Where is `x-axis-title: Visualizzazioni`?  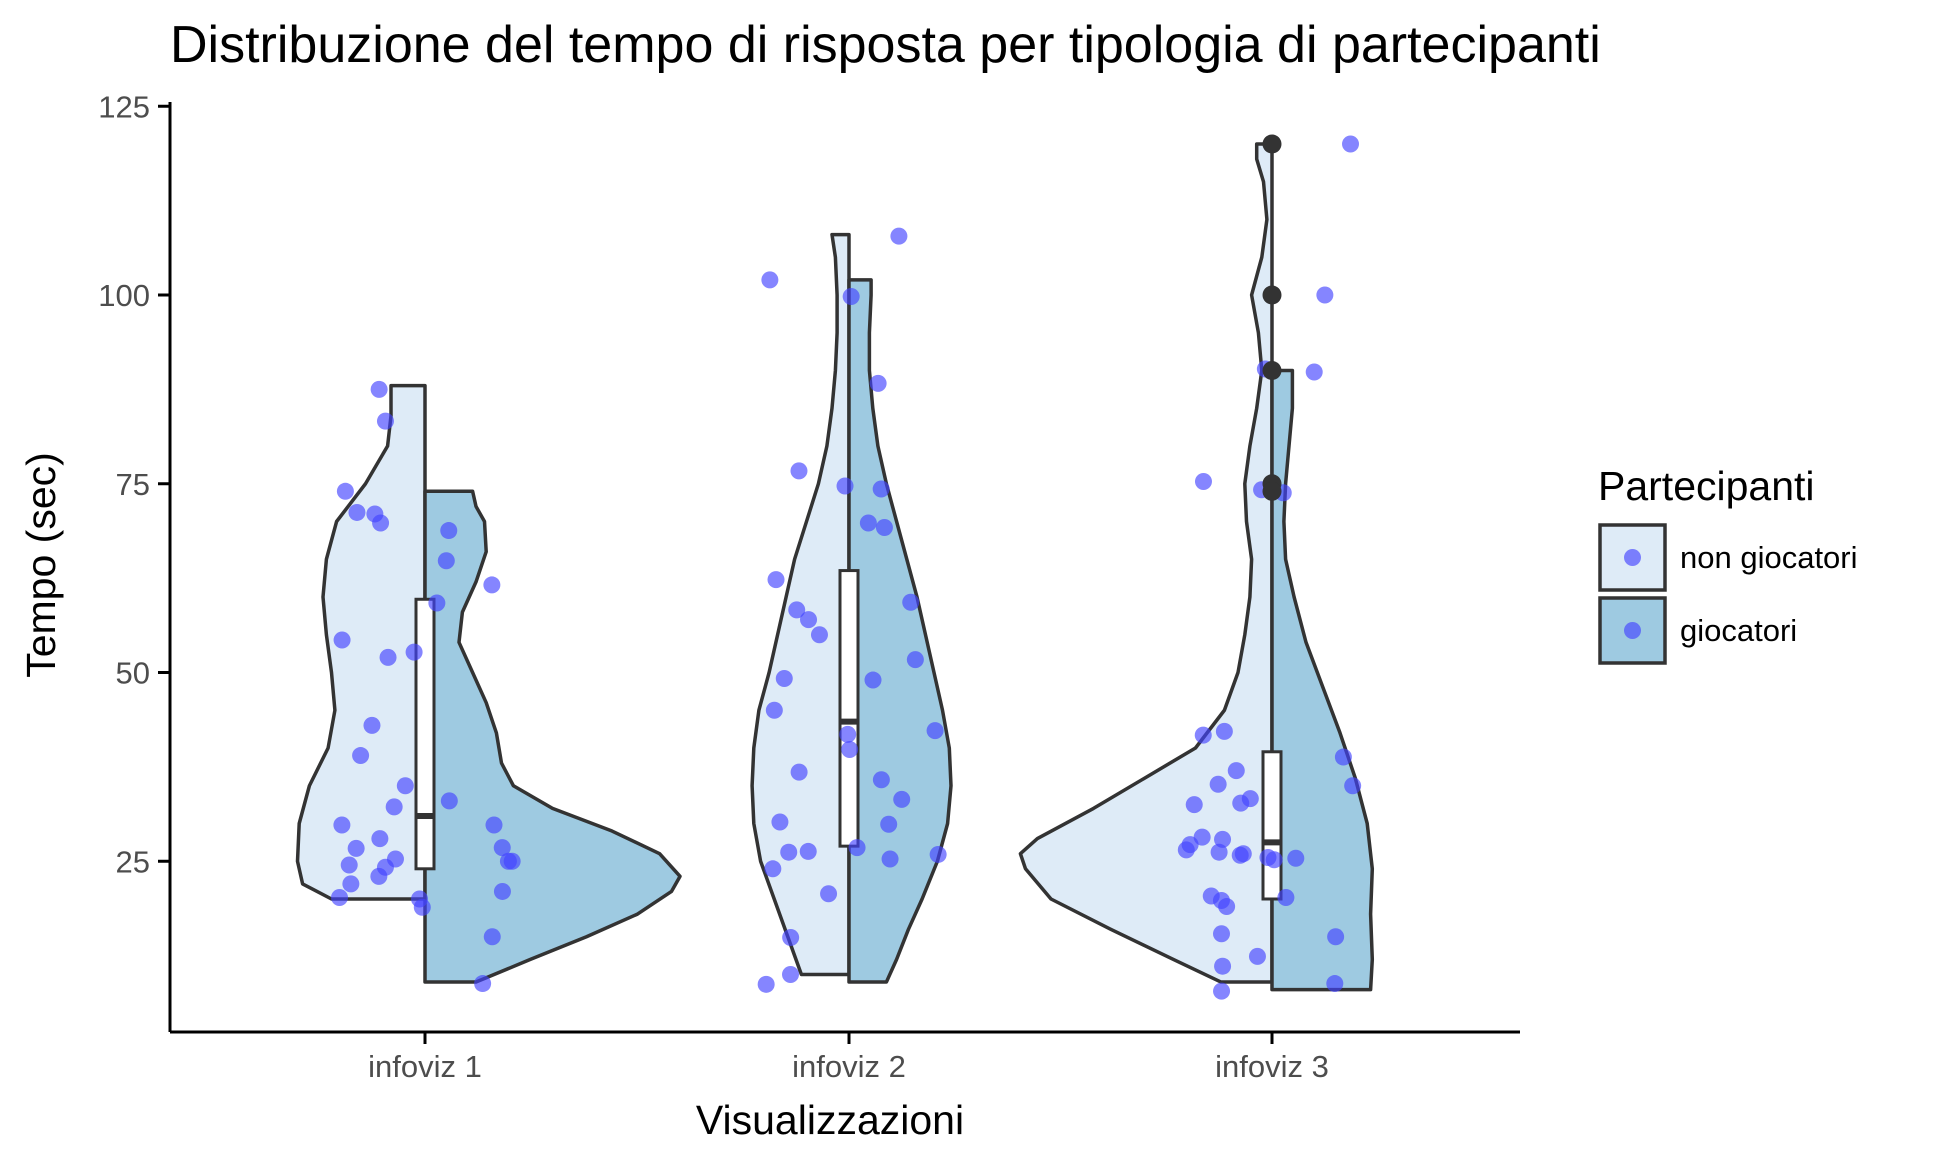 x-axis-title: Visualizzazioni is located at coordinates (830, 1120).